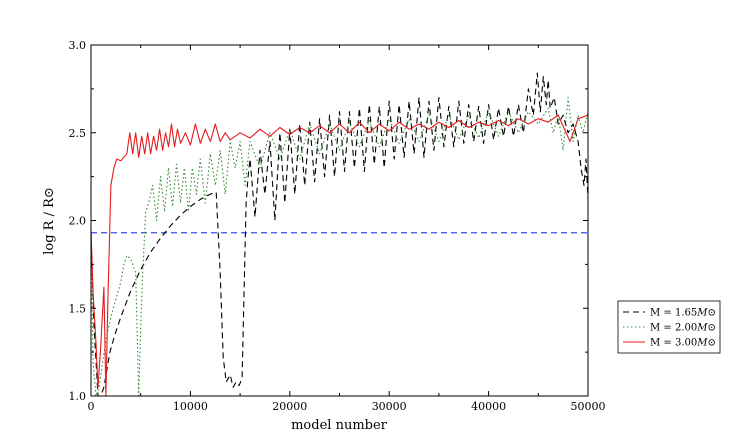  Describe the element at coordinates (488, 406) in the screenshot. I see `x-tick-label: 40000` at that location.